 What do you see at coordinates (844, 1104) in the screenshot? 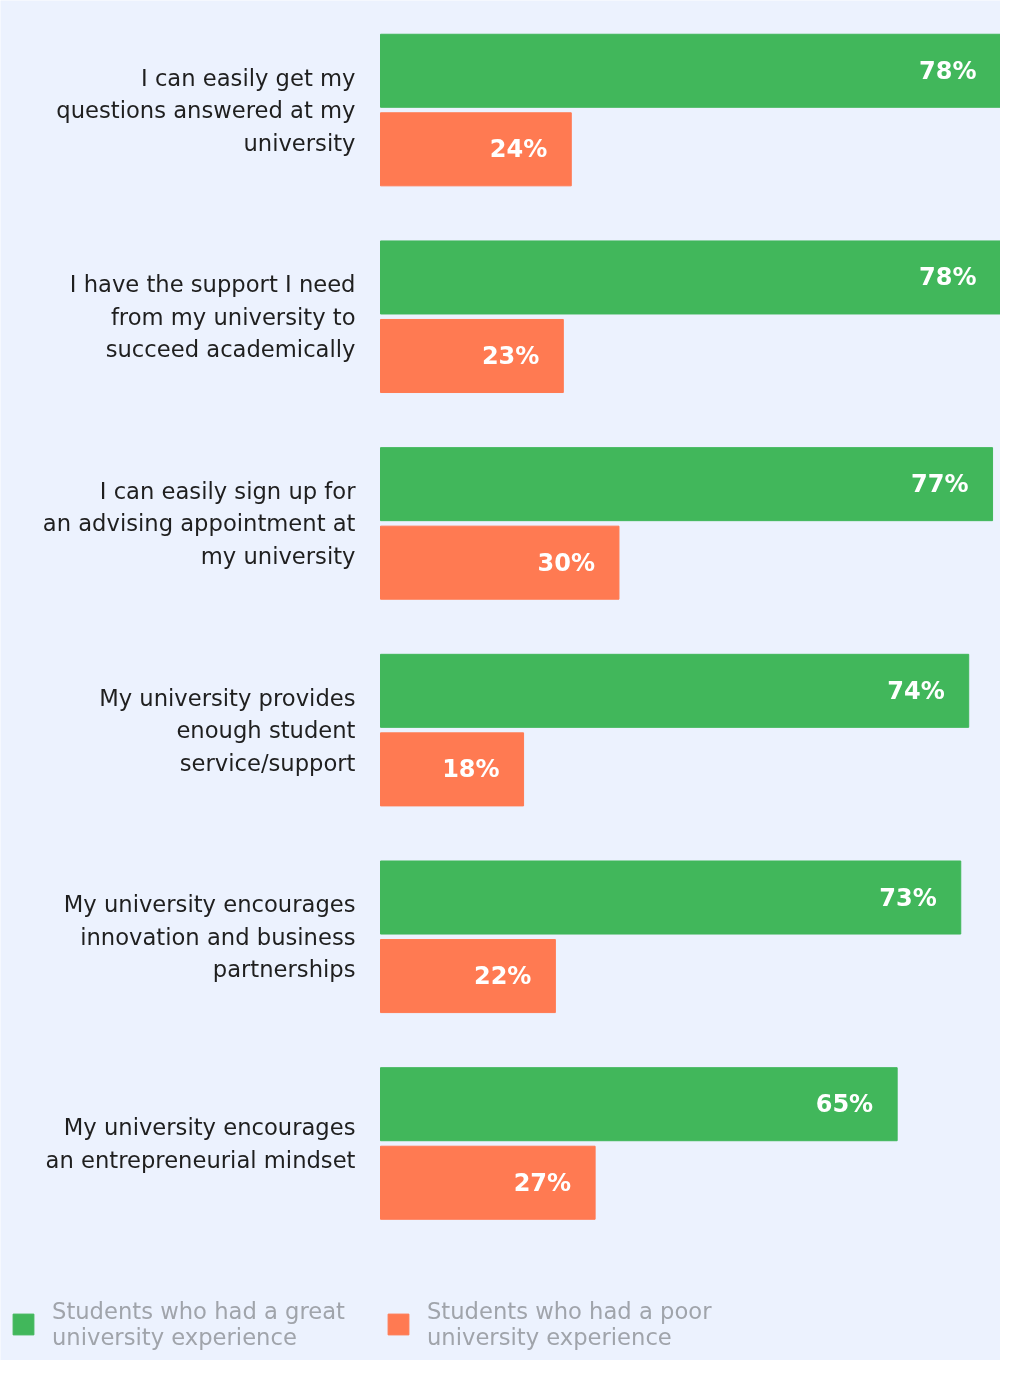
I see `data-label: 65%` at bounding box center [844, 1104].